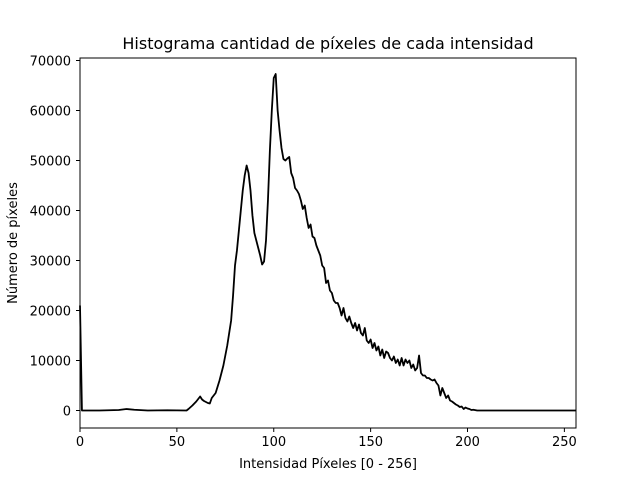 The image size is (640, 480). What do you see at coordinates (50, 162) in the screenshot?
I see `y-tick-label: 50000` at bounding box center [50, 162].